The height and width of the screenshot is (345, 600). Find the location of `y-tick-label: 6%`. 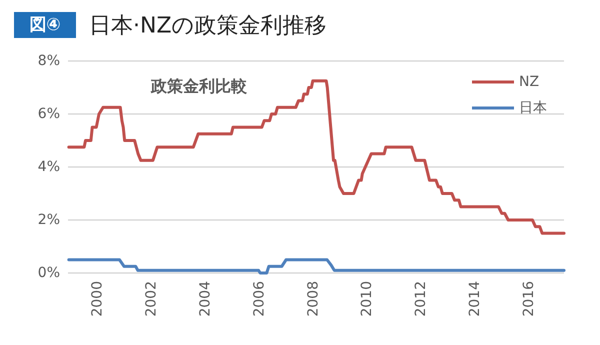

y-tick-label: 6% is located at coordinates (49, 114).